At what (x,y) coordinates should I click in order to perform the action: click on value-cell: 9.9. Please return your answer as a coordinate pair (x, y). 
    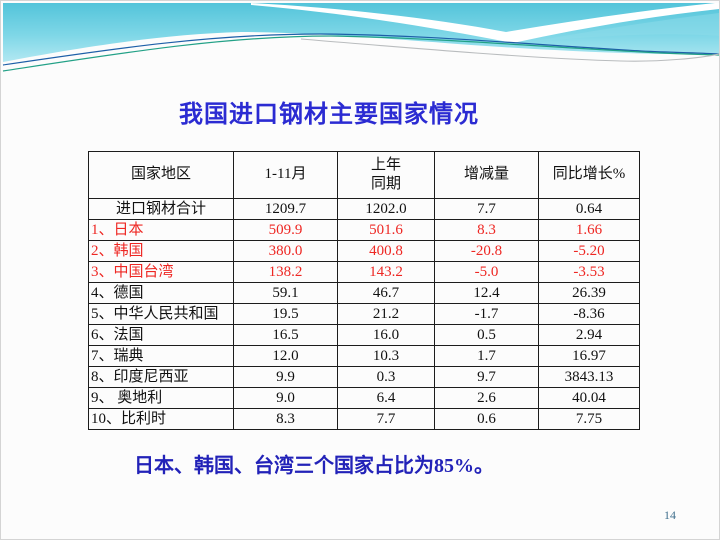
    Looking at the image, I should click on (285, 377).